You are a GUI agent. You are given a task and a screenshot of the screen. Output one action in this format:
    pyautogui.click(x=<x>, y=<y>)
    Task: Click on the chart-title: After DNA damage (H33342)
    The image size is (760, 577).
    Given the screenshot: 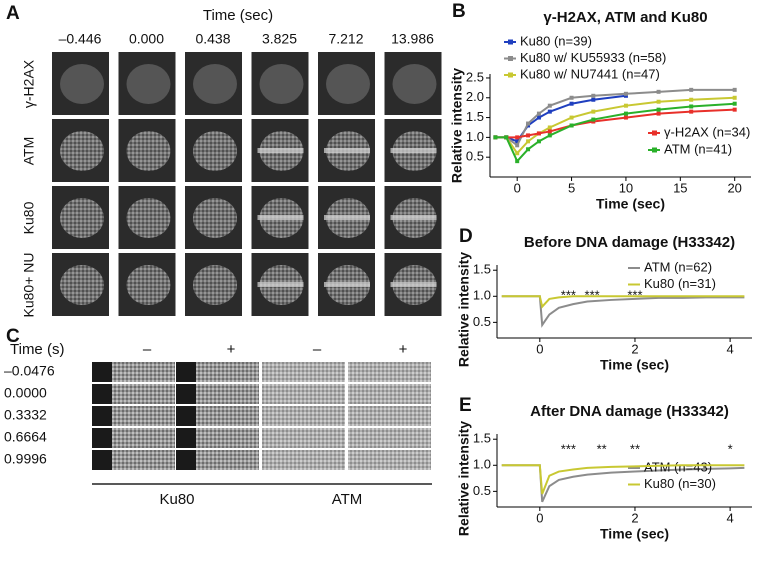 What is the action you would take?
    pyautogui.click(x=629, y=411)
    